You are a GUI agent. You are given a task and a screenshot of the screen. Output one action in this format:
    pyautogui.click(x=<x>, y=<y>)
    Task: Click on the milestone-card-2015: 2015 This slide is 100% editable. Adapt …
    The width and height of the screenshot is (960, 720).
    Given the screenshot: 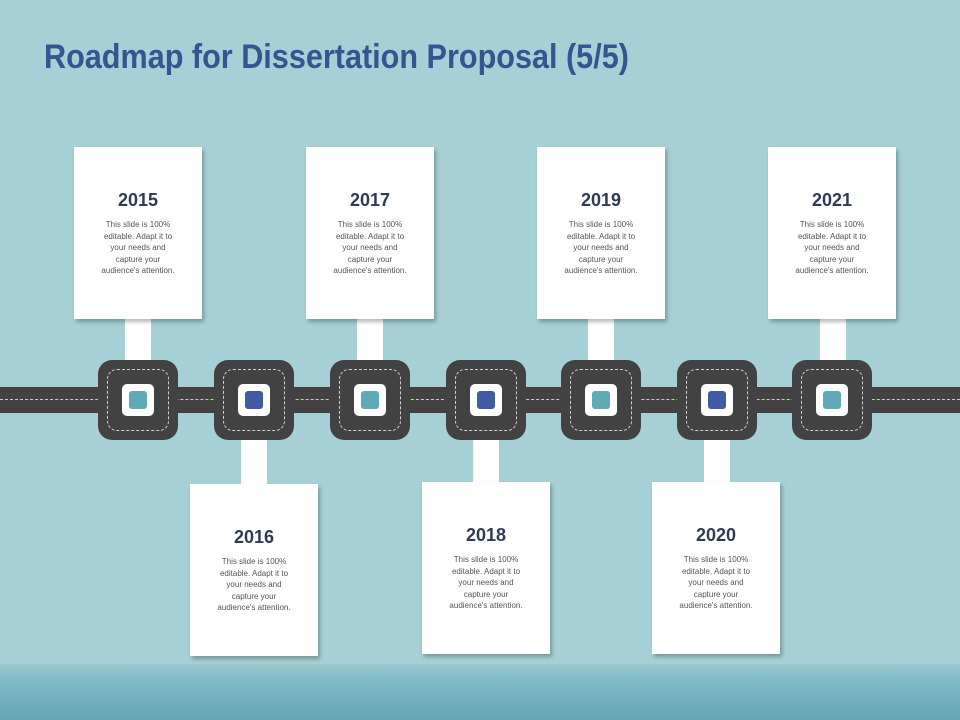 What is the action you would take?
    pyautogui.click(x=138, y=233)
    